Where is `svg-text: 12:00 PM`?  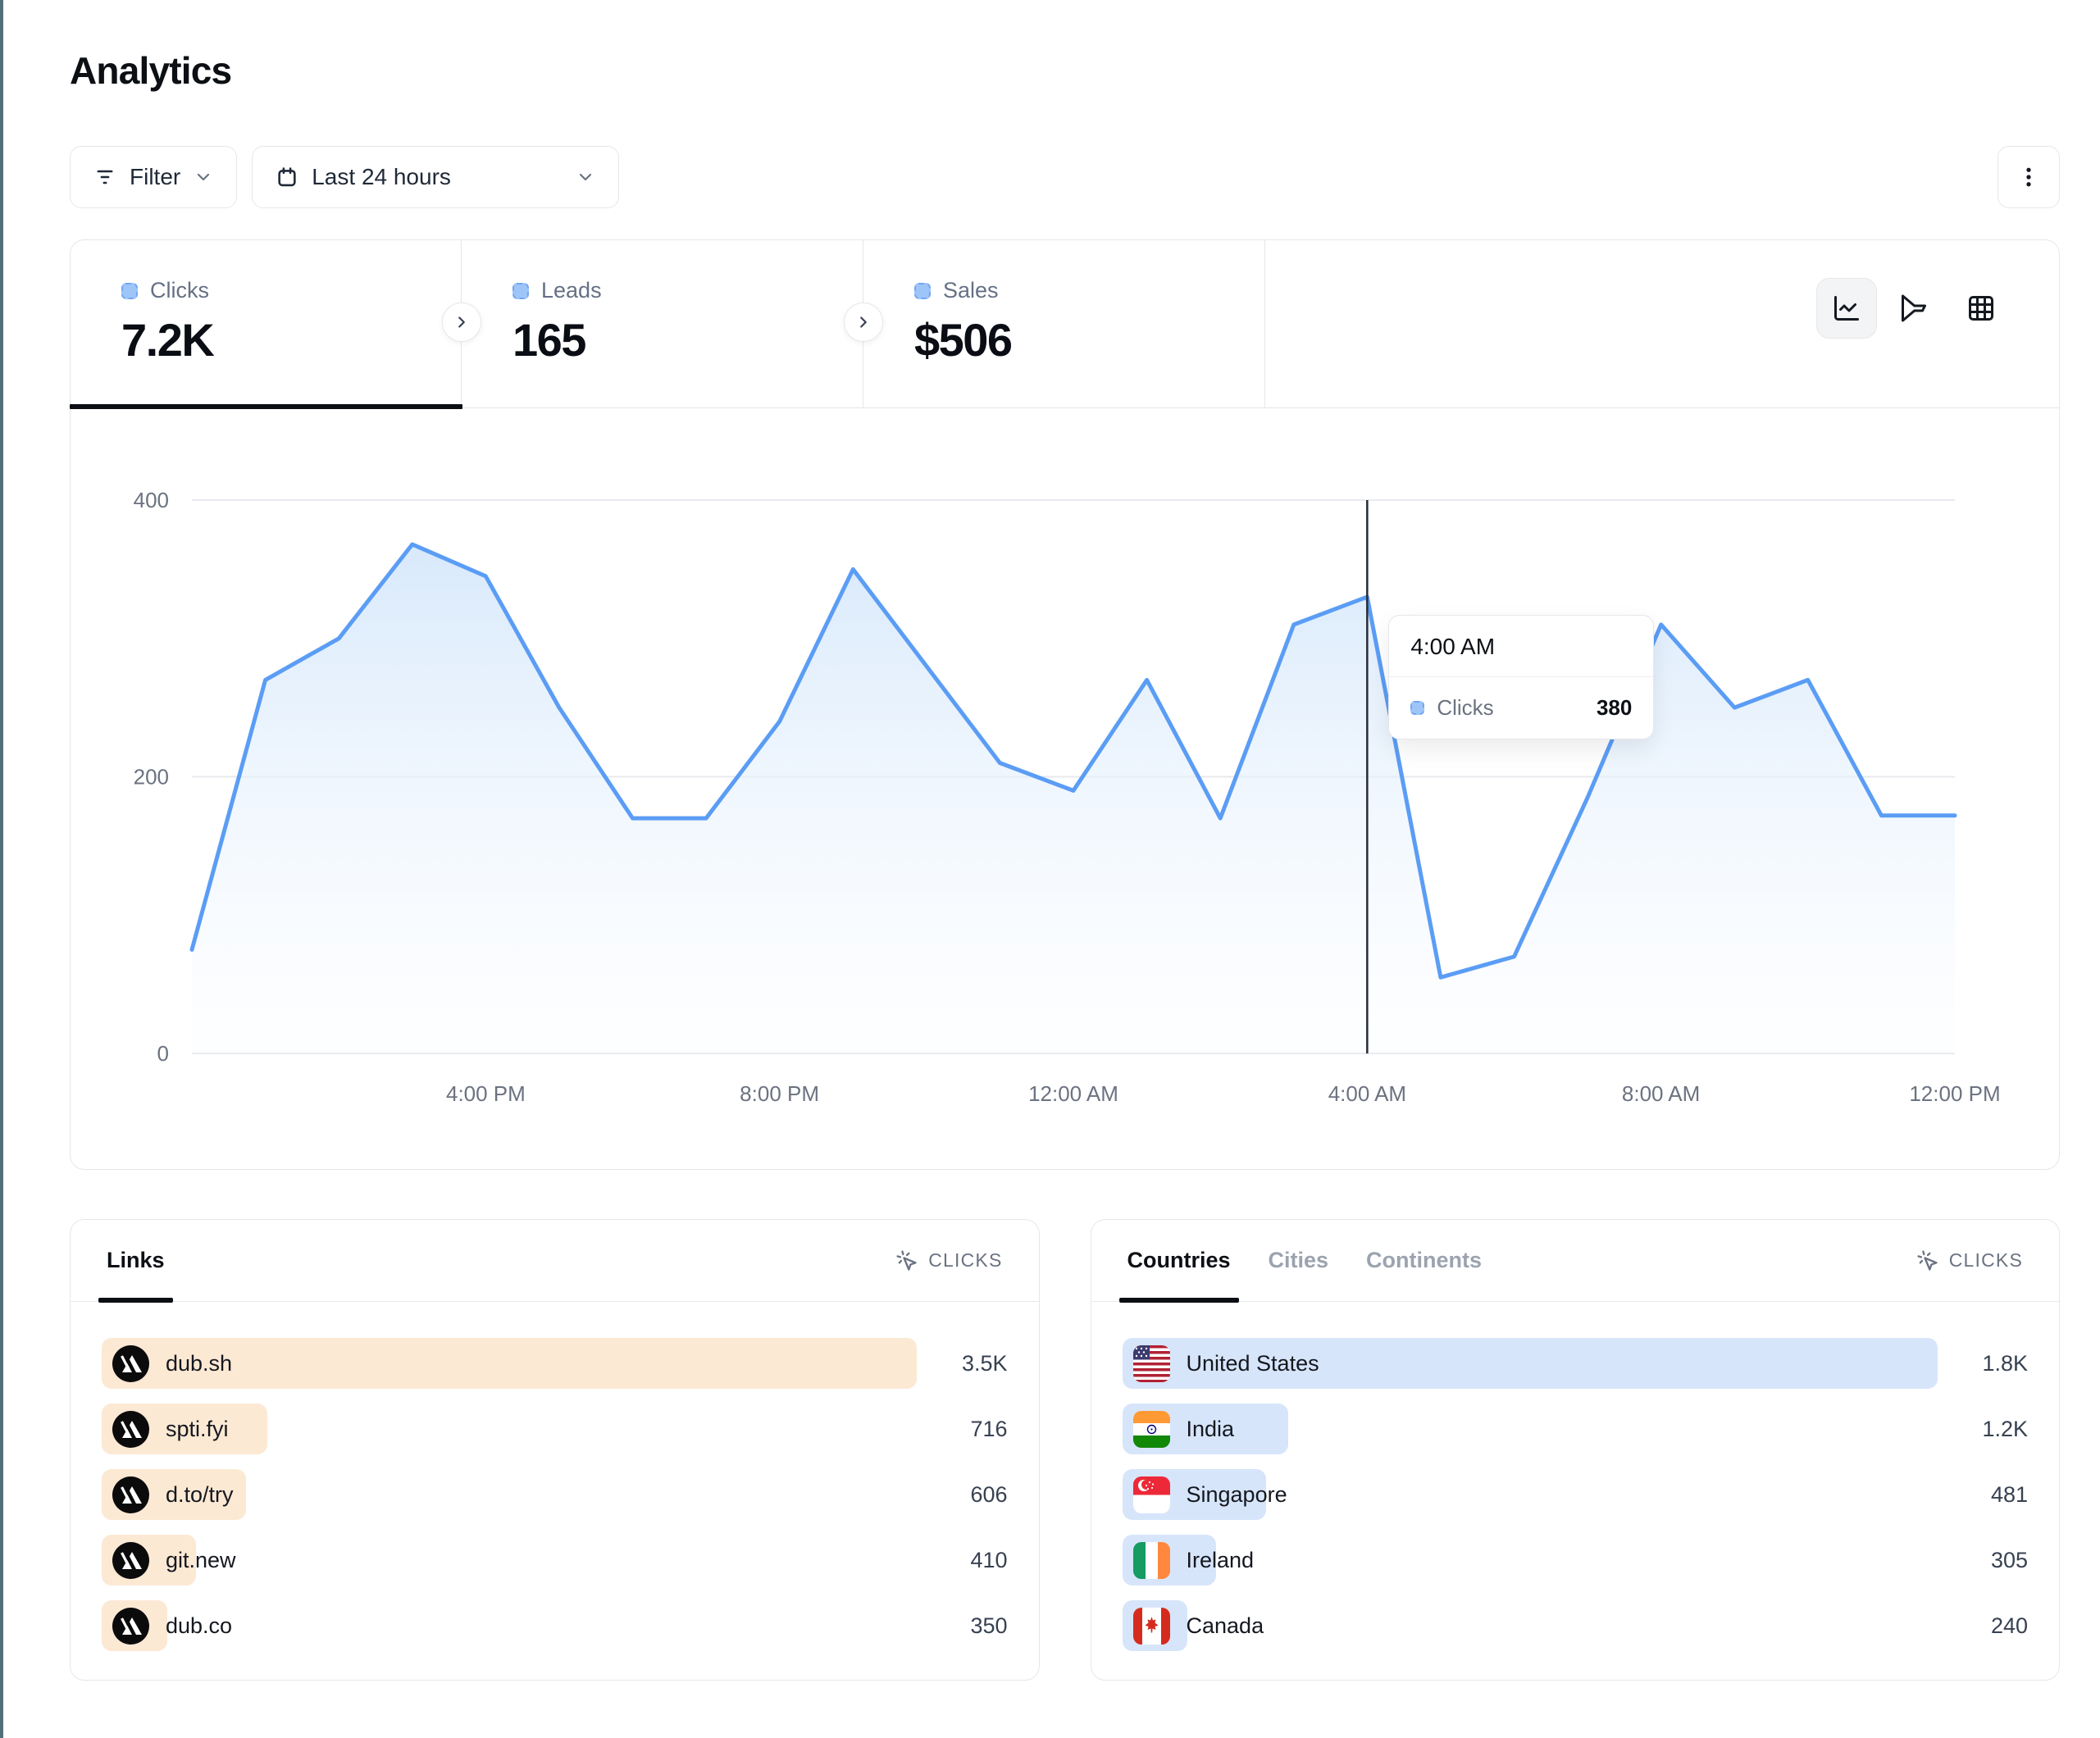 svg-text: 12:00 PM is located at coordinates (1954, 1093).